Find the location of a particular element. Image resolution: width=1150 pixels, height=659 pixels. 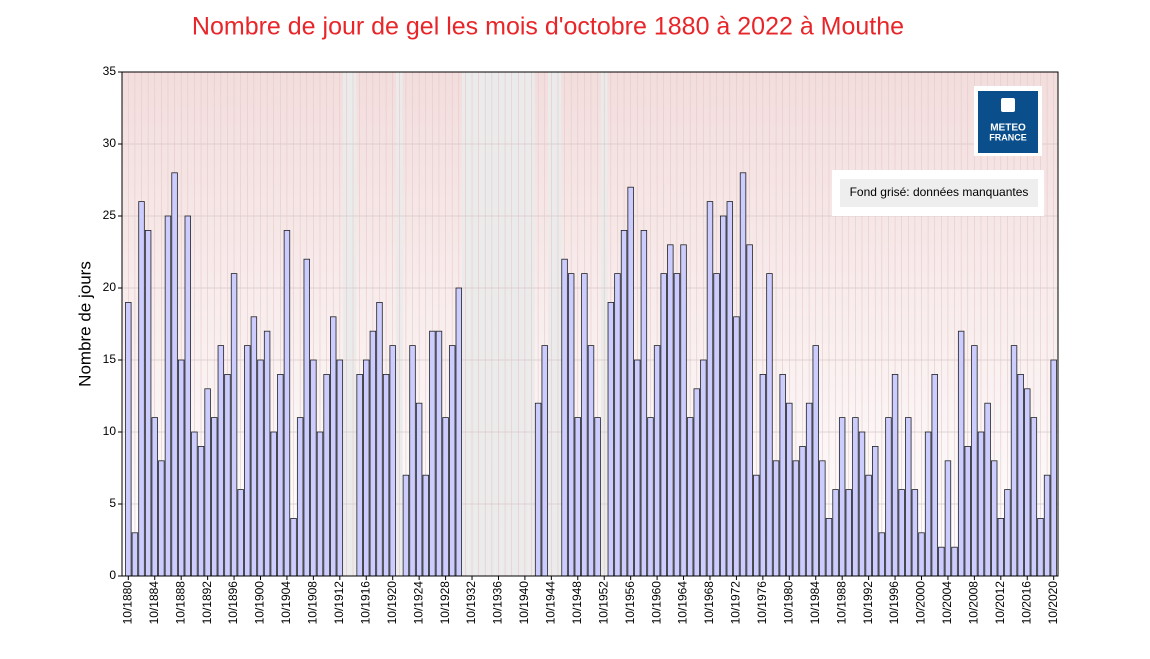

logo-text: FRANCE is located at coordinates (1008, 137).